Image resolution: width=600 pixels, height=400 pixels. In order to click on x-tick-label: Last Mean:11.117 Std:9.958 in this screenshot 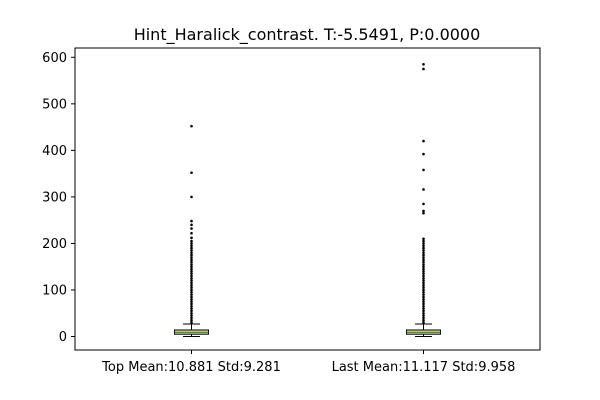, I will do `click(424, 367)`.